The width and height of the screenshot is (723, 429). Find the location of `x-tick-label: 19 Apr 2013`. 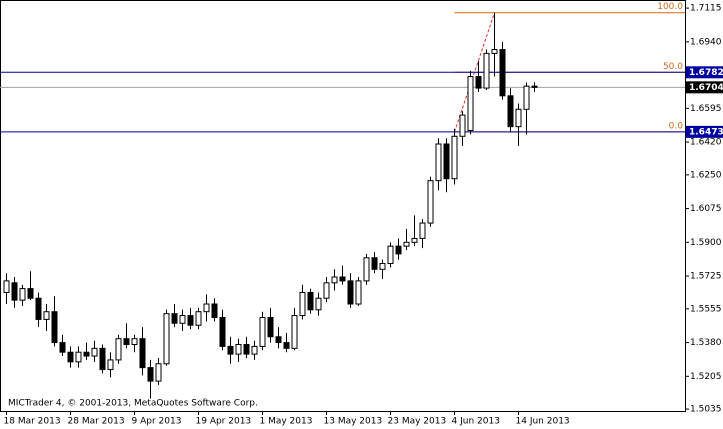

x-tick-label: 19 Apr 2013 is located at coordinates (224, 422).